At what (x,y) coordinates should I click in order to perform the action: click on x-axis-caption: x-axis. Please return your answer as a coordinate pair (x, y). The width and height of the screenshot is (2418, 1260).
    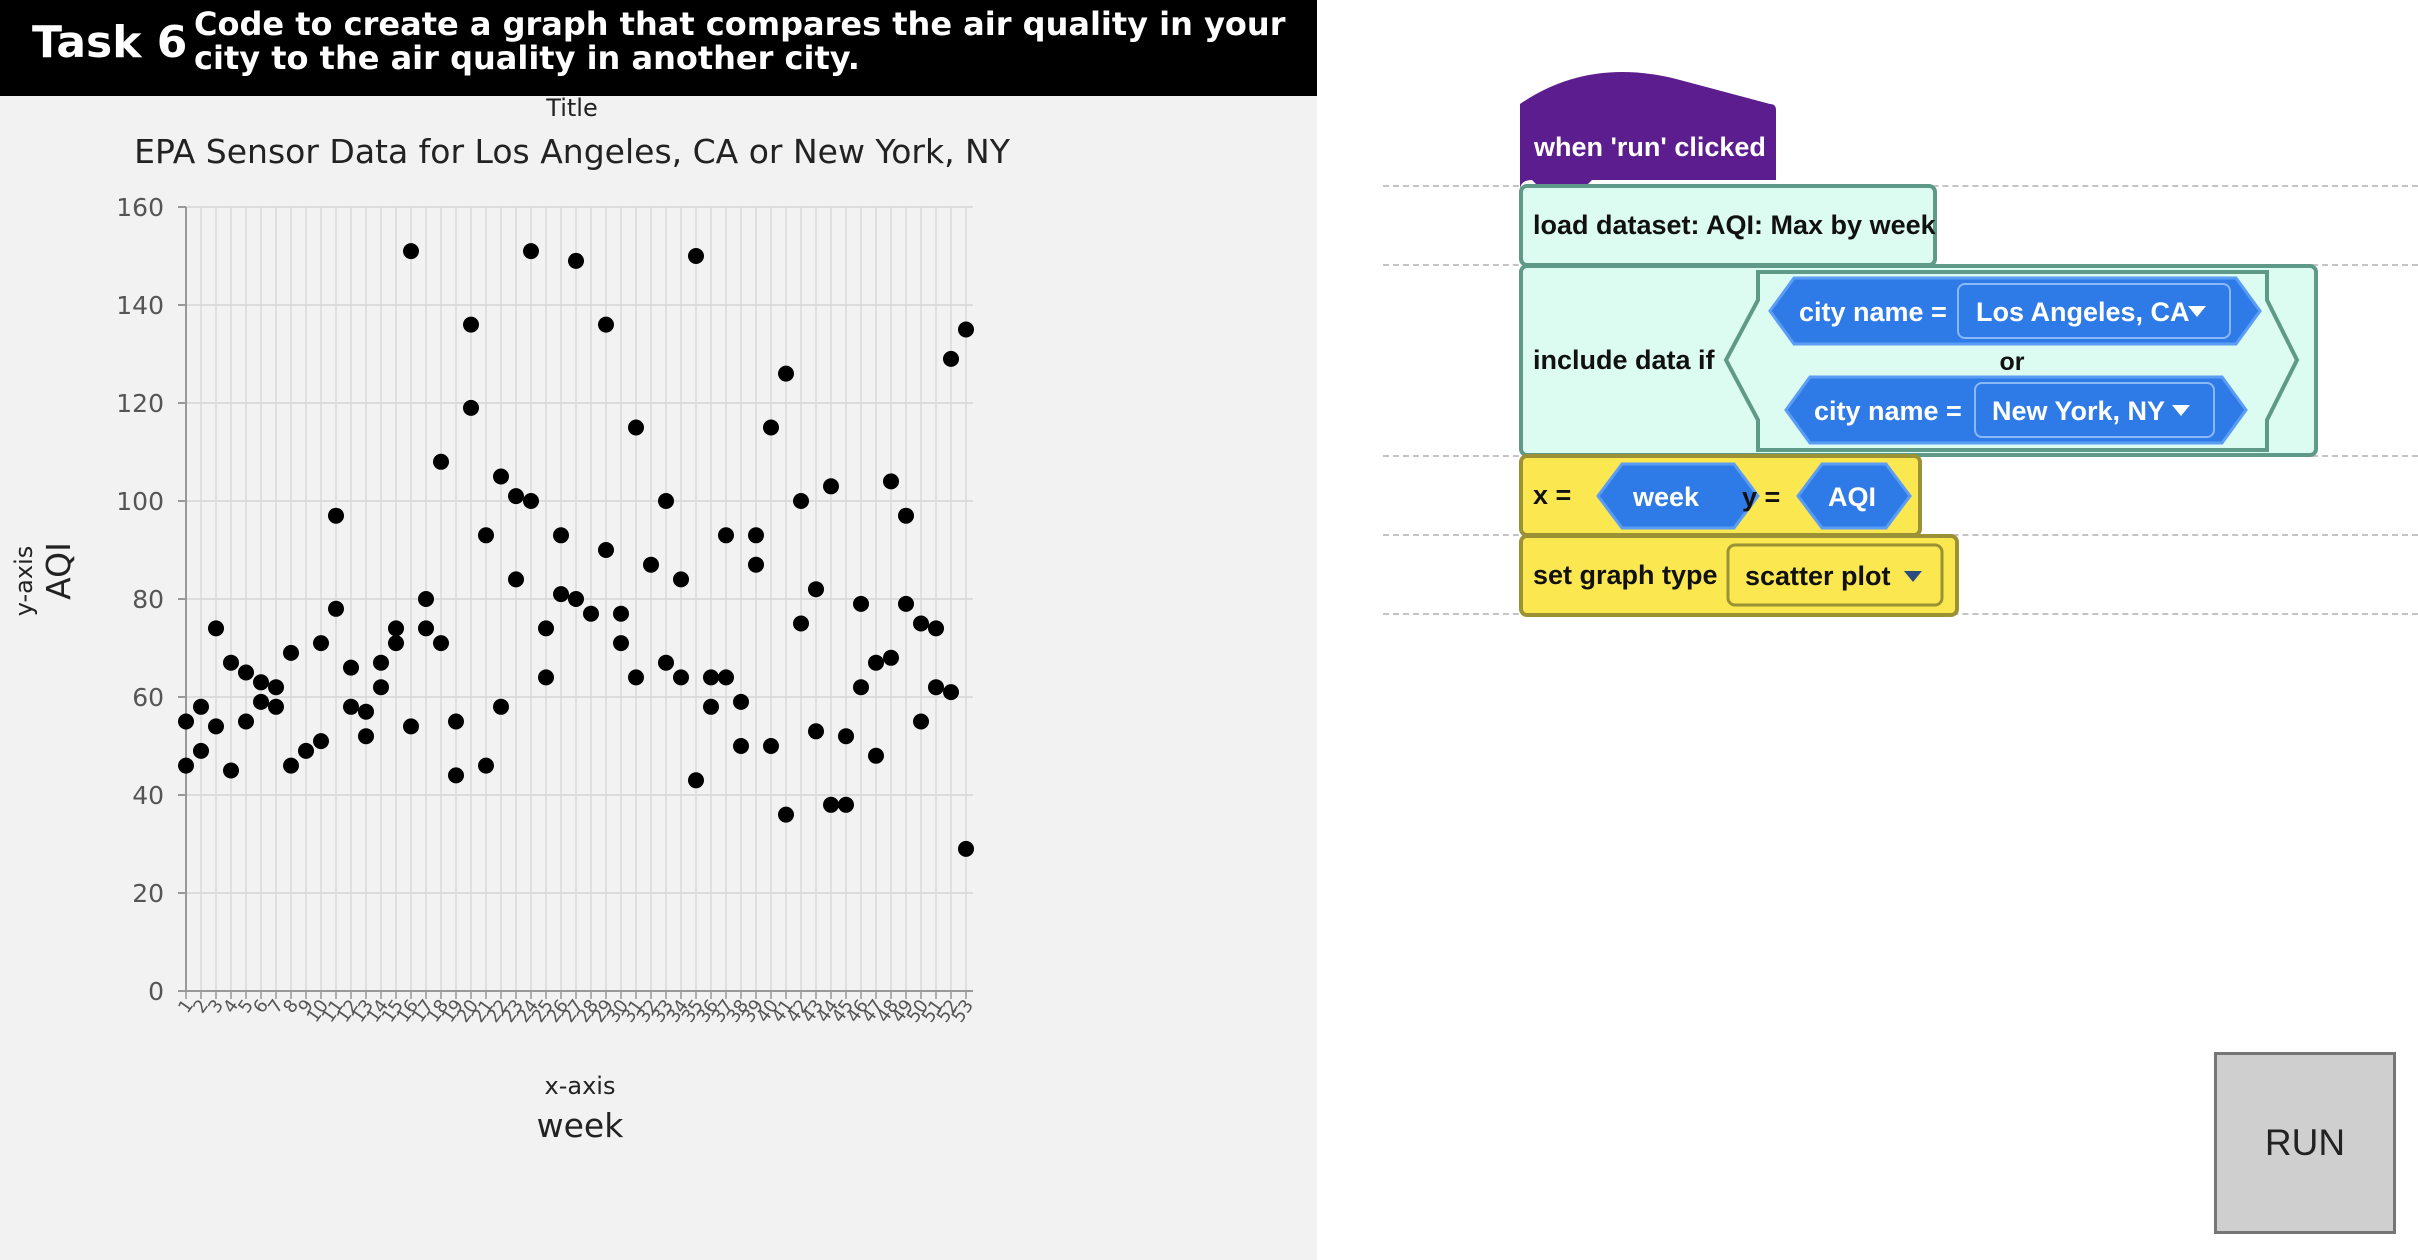
    Looking at the image, I should click on (580, 1086).